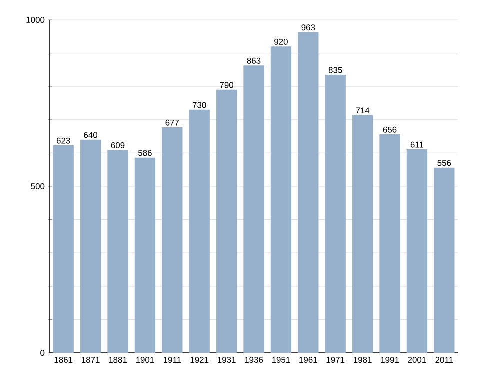  Describe the element at coordinates (281, 41) in the screenshot. I see `data-label: 920` at that location.